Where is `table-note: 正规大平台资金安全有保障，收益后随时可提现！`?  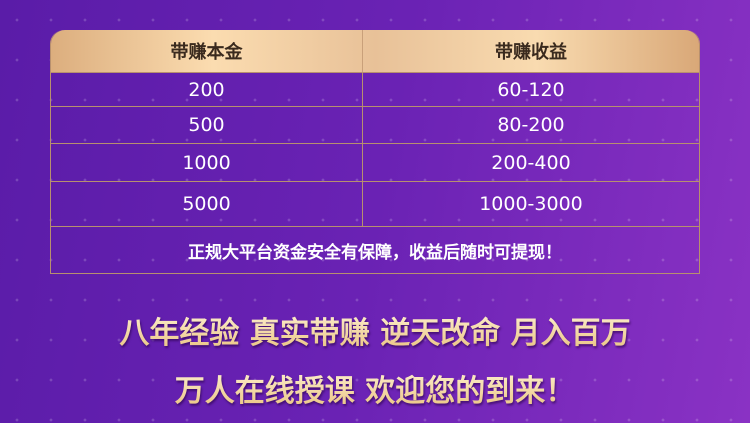 table-note: 正规大平台资金安全有保障，收益后随时可提现！ is located at coordinates (375, 249).